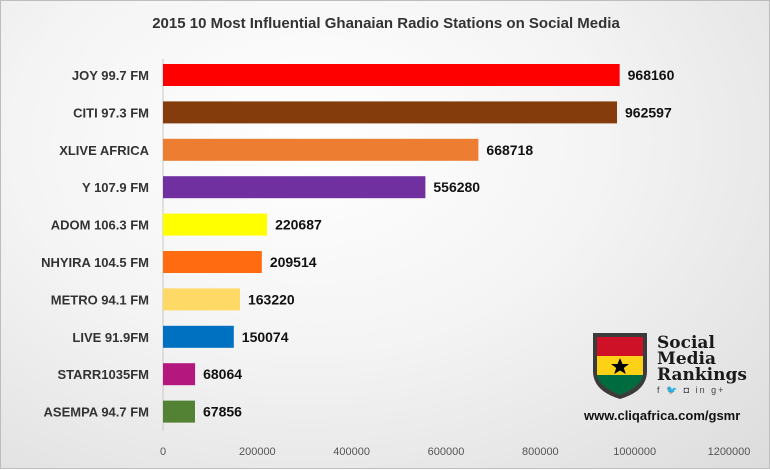 This screenshot has width=770, height=470. I want to click on value-label: 556280, so click(456, 187).